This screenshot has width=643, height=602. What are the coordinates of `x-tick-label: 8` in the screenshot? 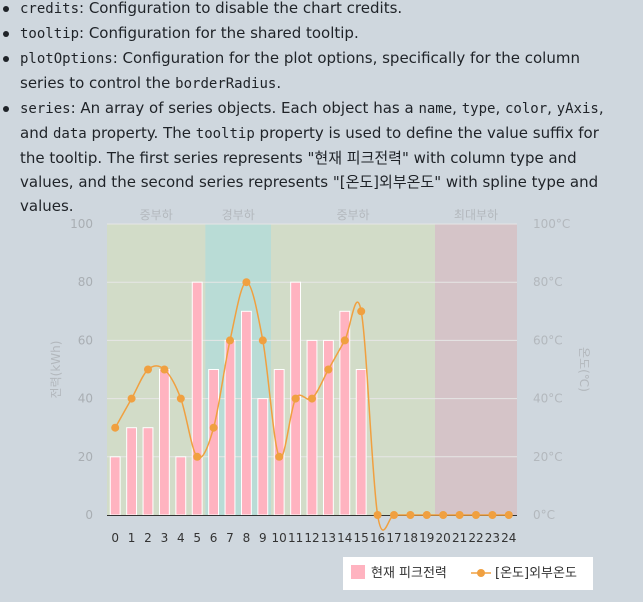 It's located at (247, 538).